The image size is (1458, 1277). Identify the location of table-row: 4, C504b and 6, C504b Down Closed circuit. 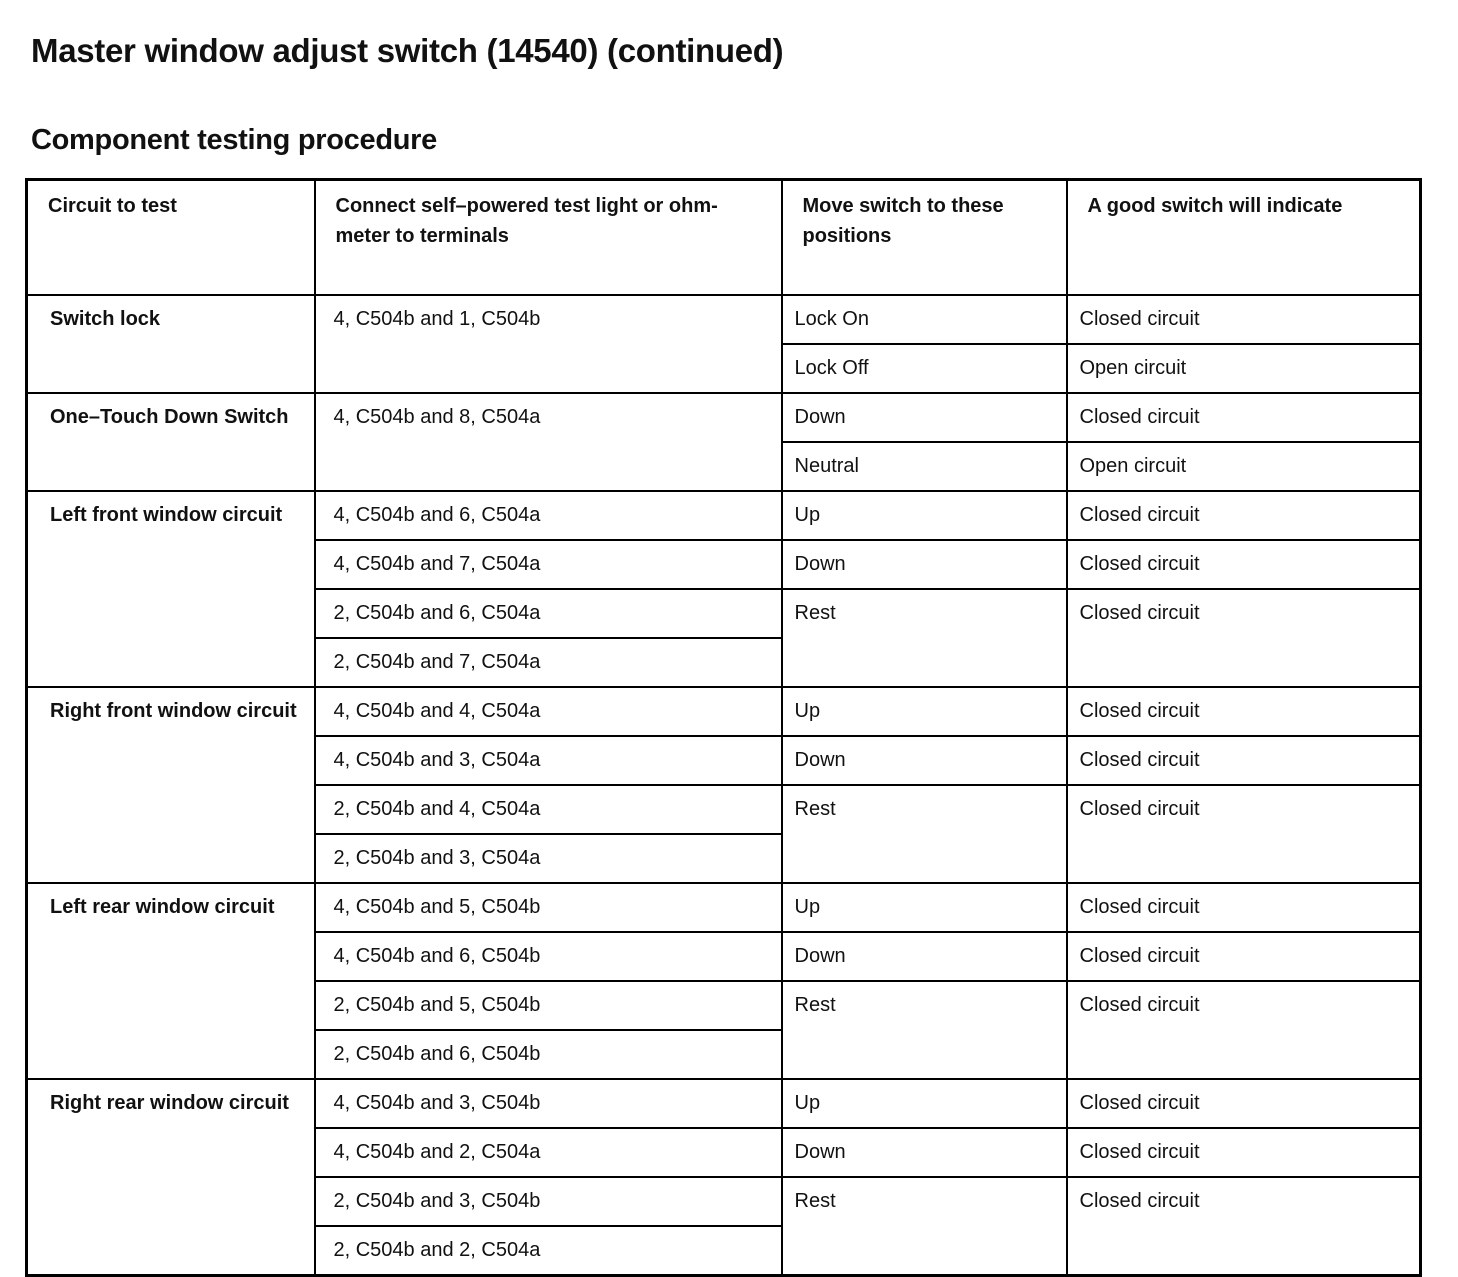
(724, 956).